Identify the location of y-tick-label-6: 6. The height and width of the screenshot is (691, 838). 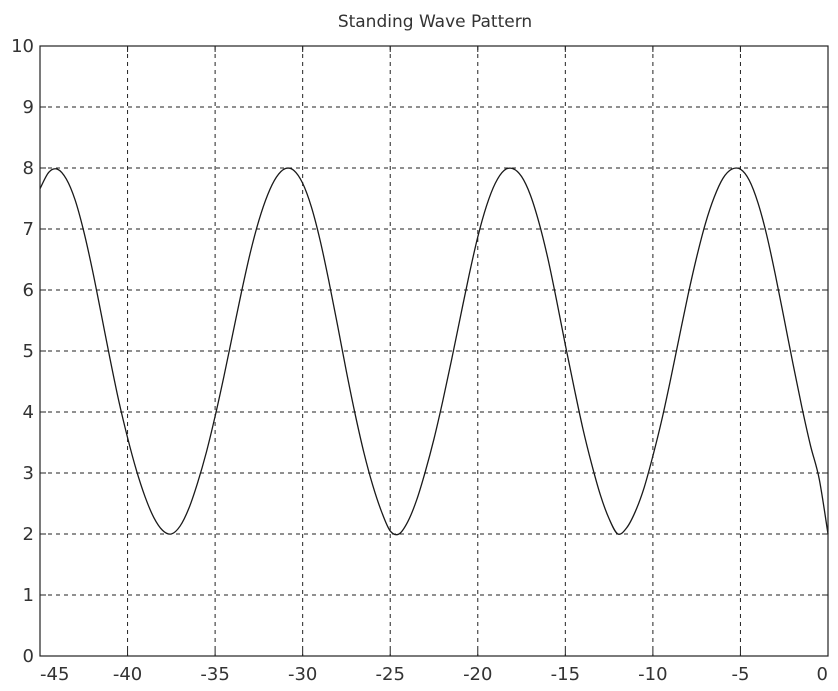
(28, 290).